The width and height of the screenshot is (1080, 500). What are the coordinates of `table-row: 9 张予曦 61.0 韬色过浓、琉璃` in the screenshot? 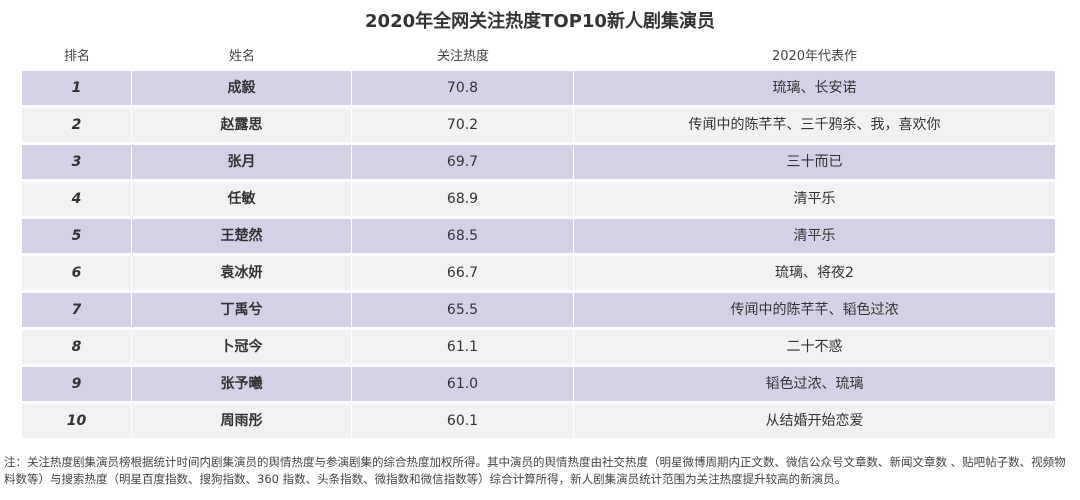 It's located at (538, 384).